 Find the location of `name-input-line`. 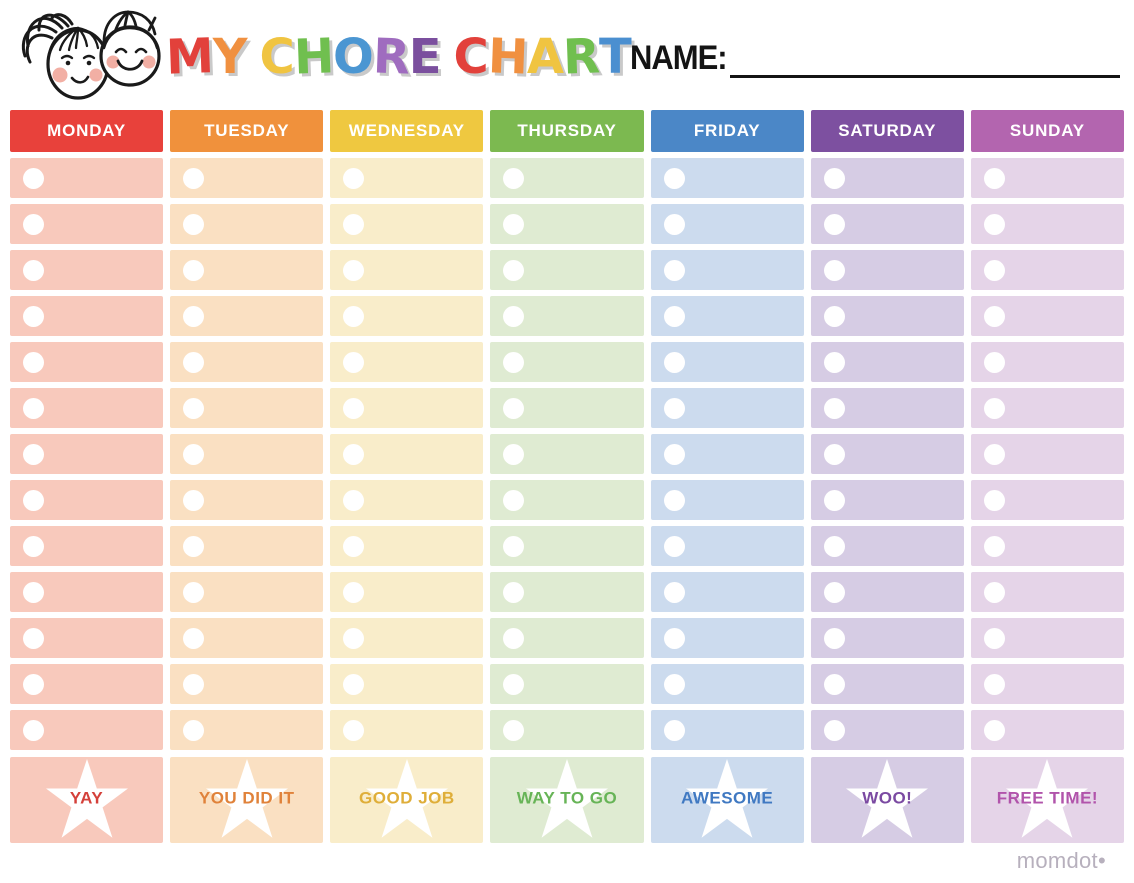

name-input-line is located at coordinates (924, 60).